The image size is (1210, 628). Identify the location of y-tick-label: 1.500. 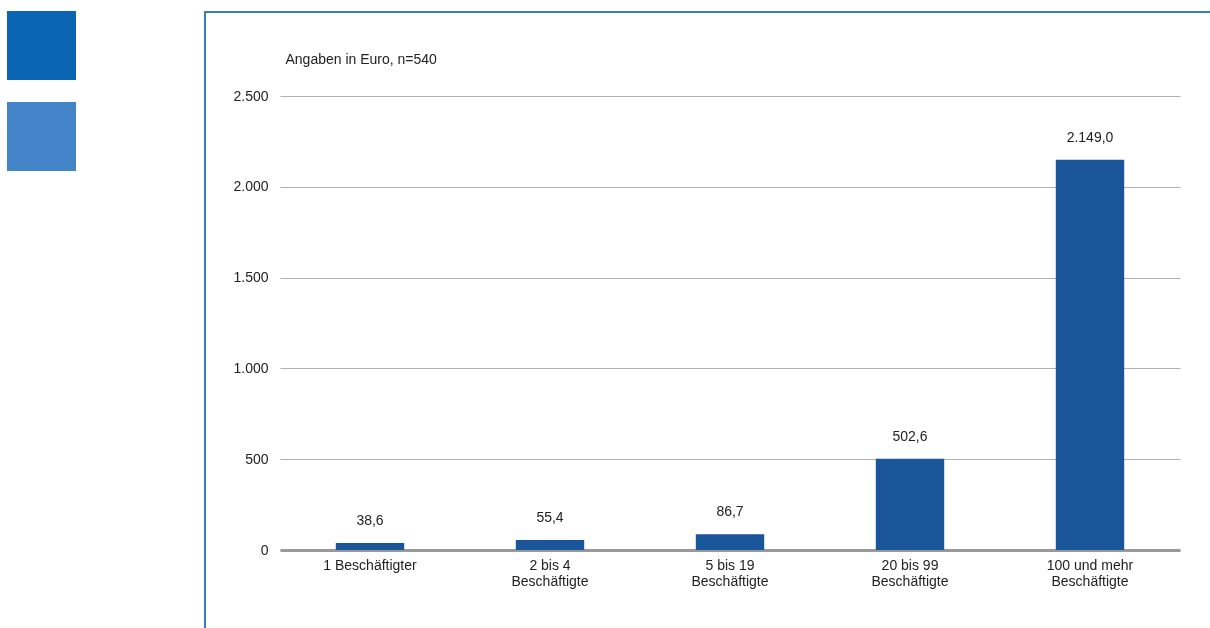
(251, 277).